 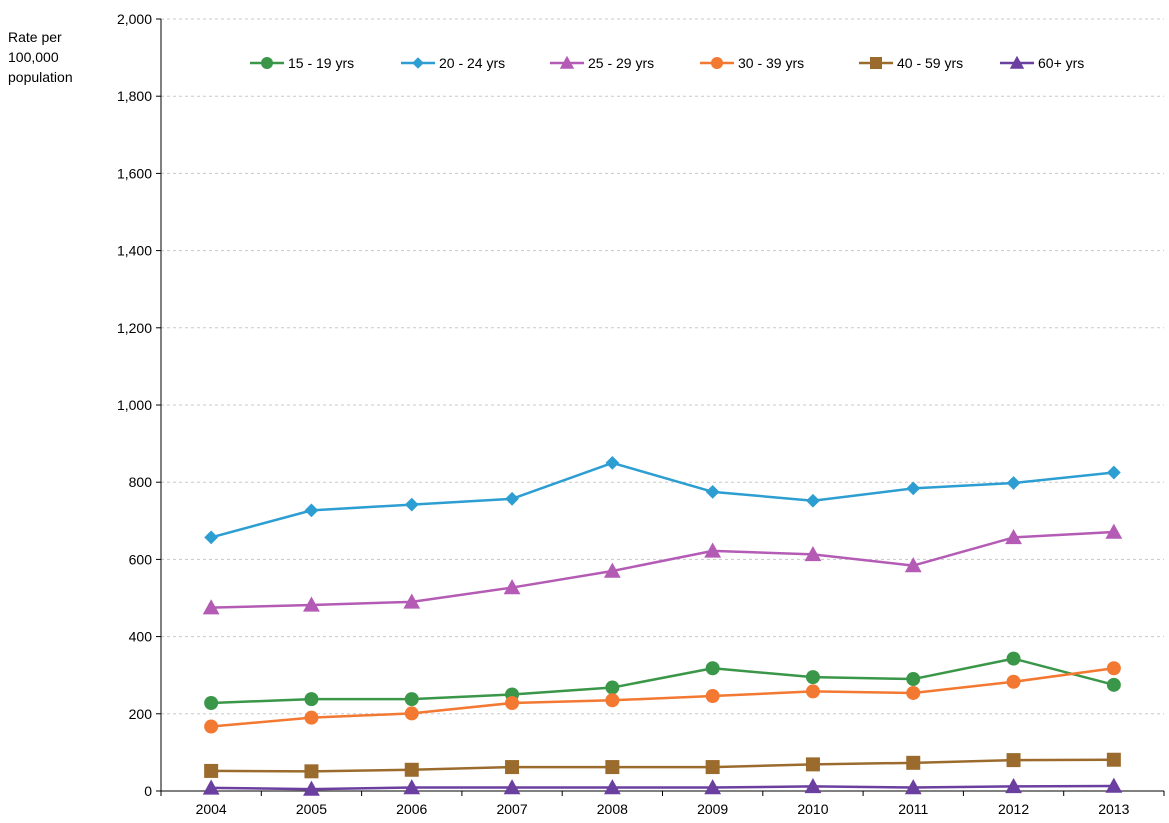 What do you see at coordinates (134, 19) in the screenshot?
I see `y-tick-label: 2,000` at bounding box center [134, 19].